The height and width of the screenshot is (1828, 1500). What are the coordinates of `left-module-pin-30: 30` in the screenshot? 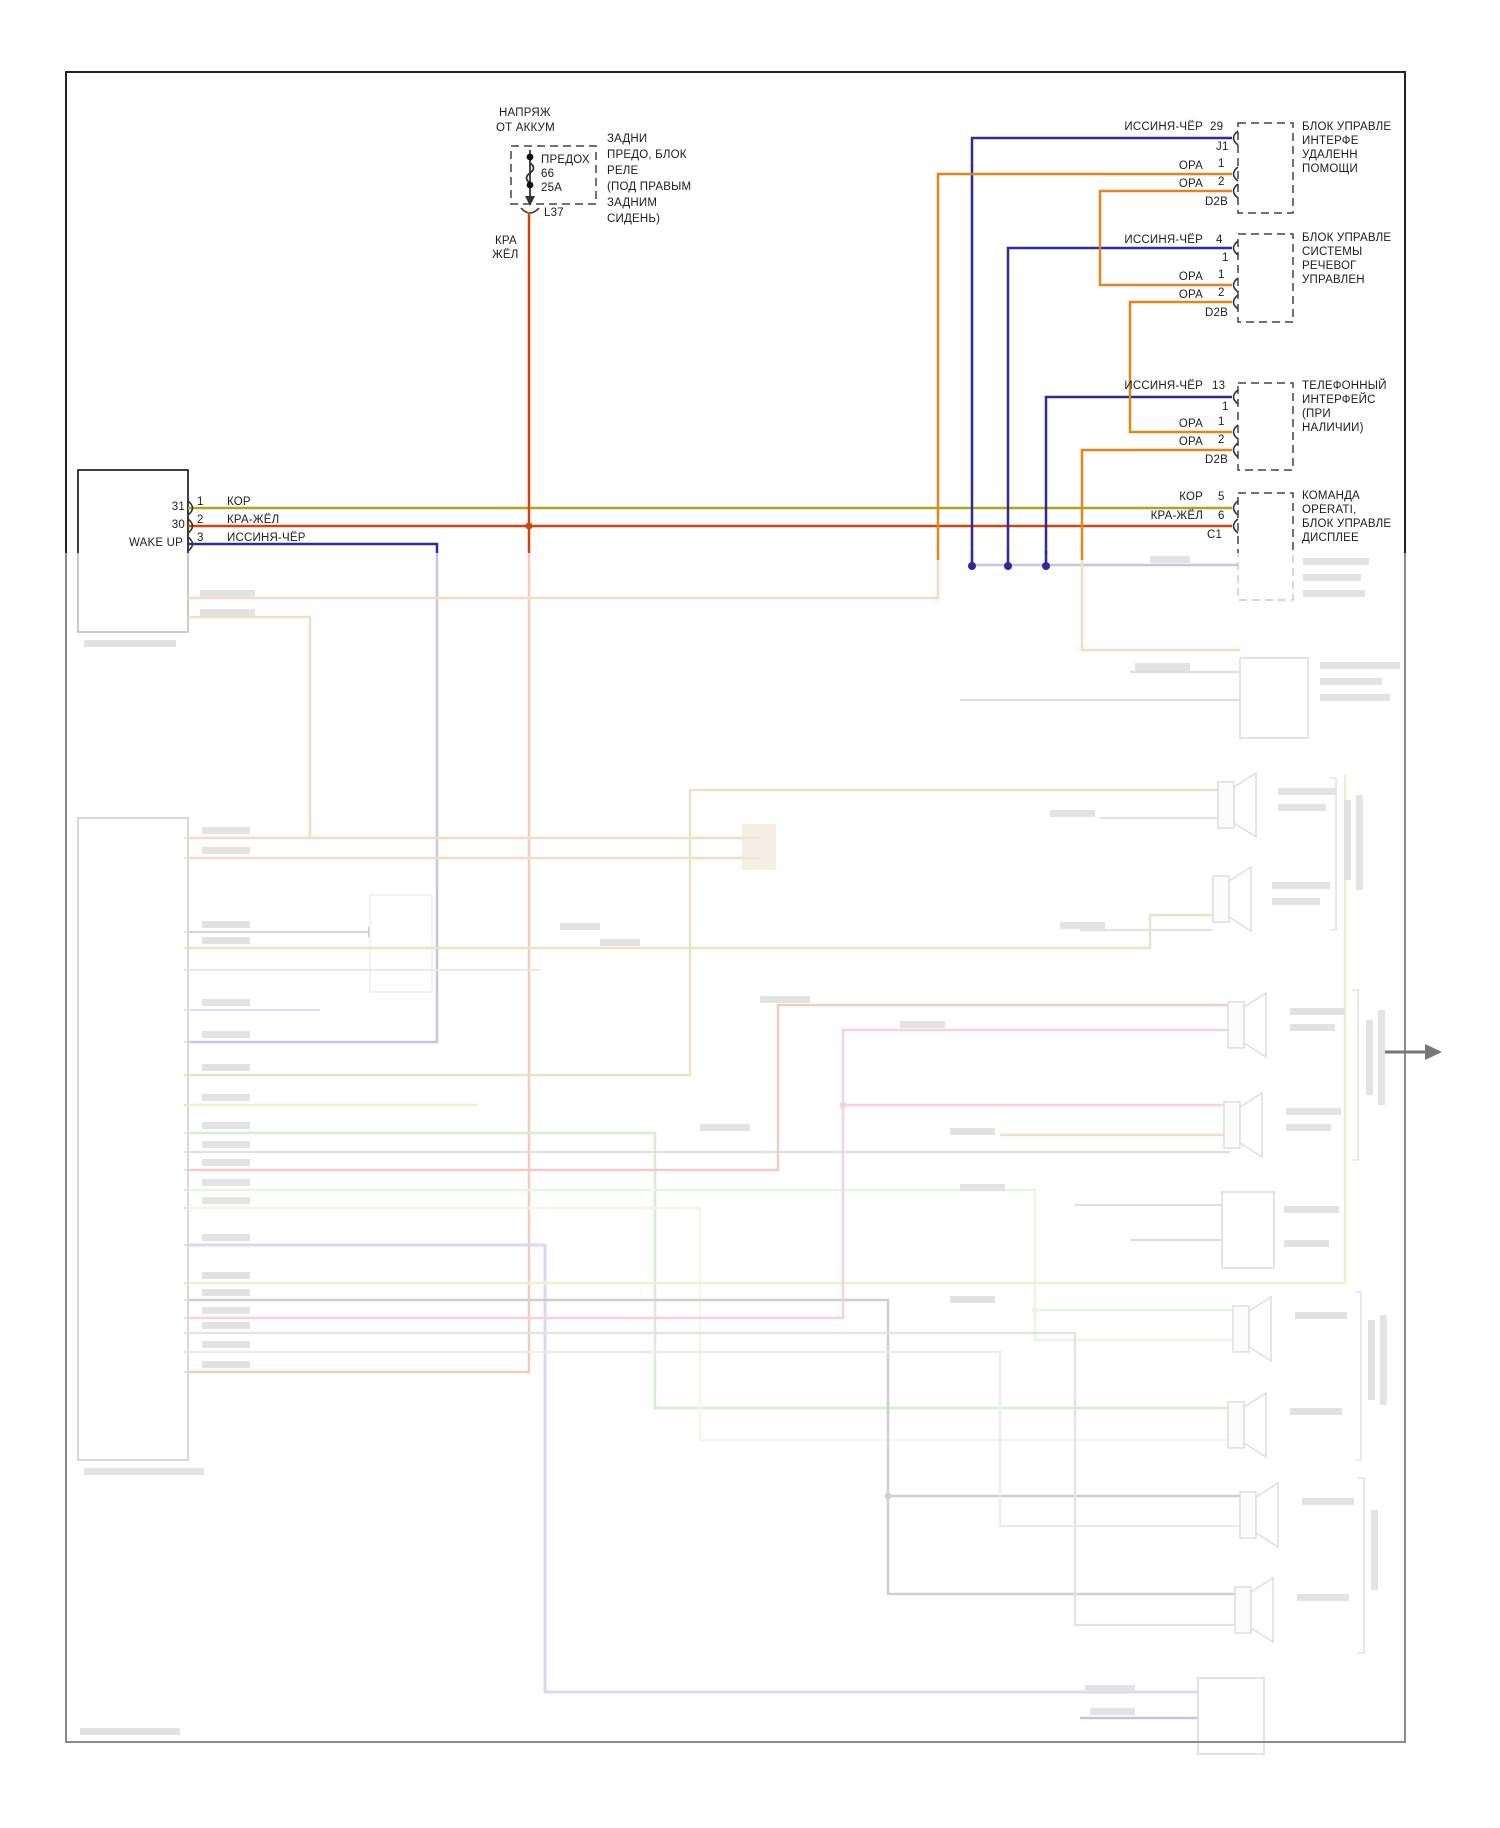 It's located at (178, 525).